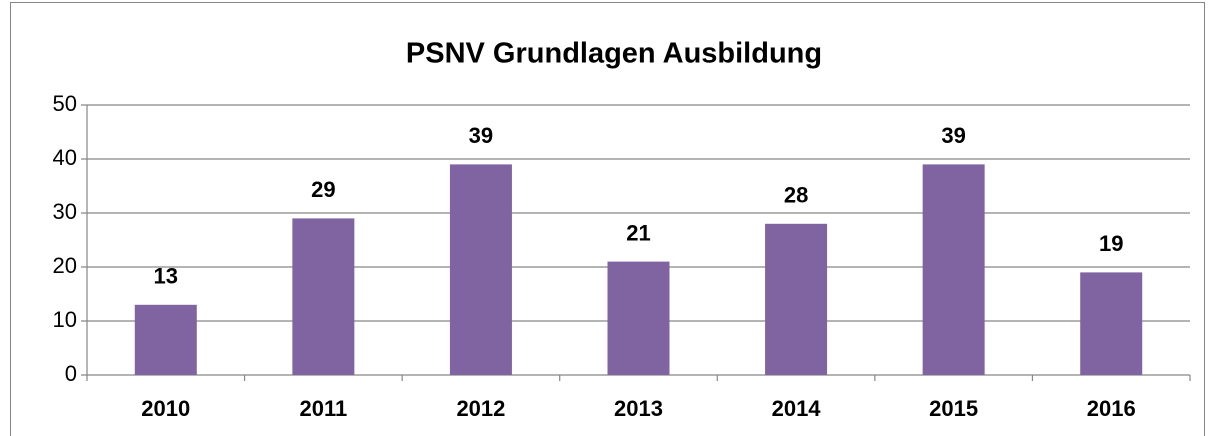  I want to click on y-tick-label: 20, so click(65, 265).